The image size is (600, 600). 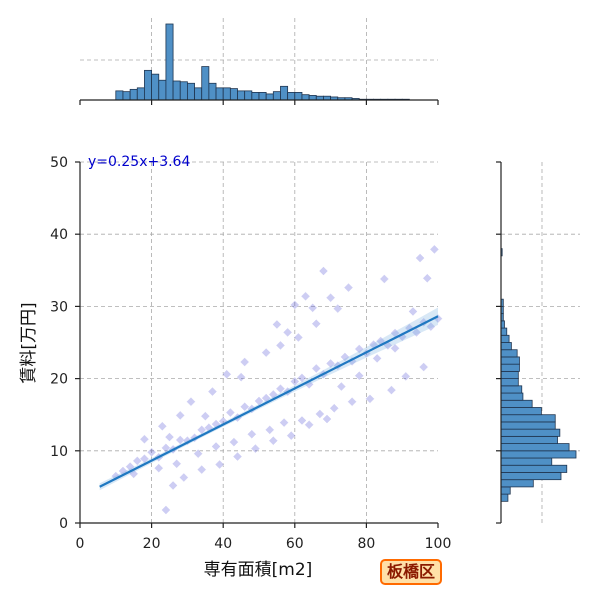 What do you see at coordinates (366, 544) in the screenshot?
I see `x-tick-label: 80` at bounding box center [366, 544].